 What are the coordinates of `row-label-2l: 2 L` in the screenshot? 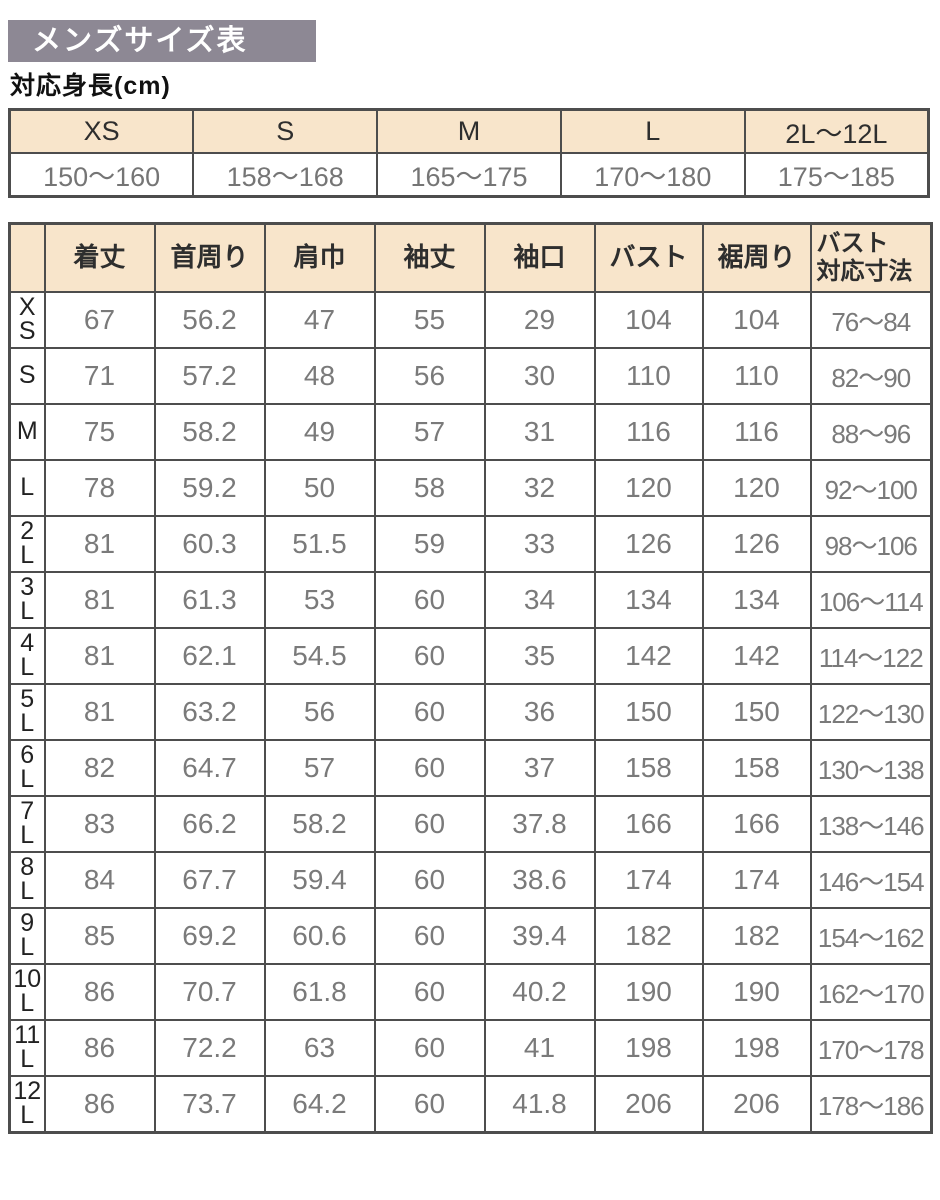 It's located at (27, 544).